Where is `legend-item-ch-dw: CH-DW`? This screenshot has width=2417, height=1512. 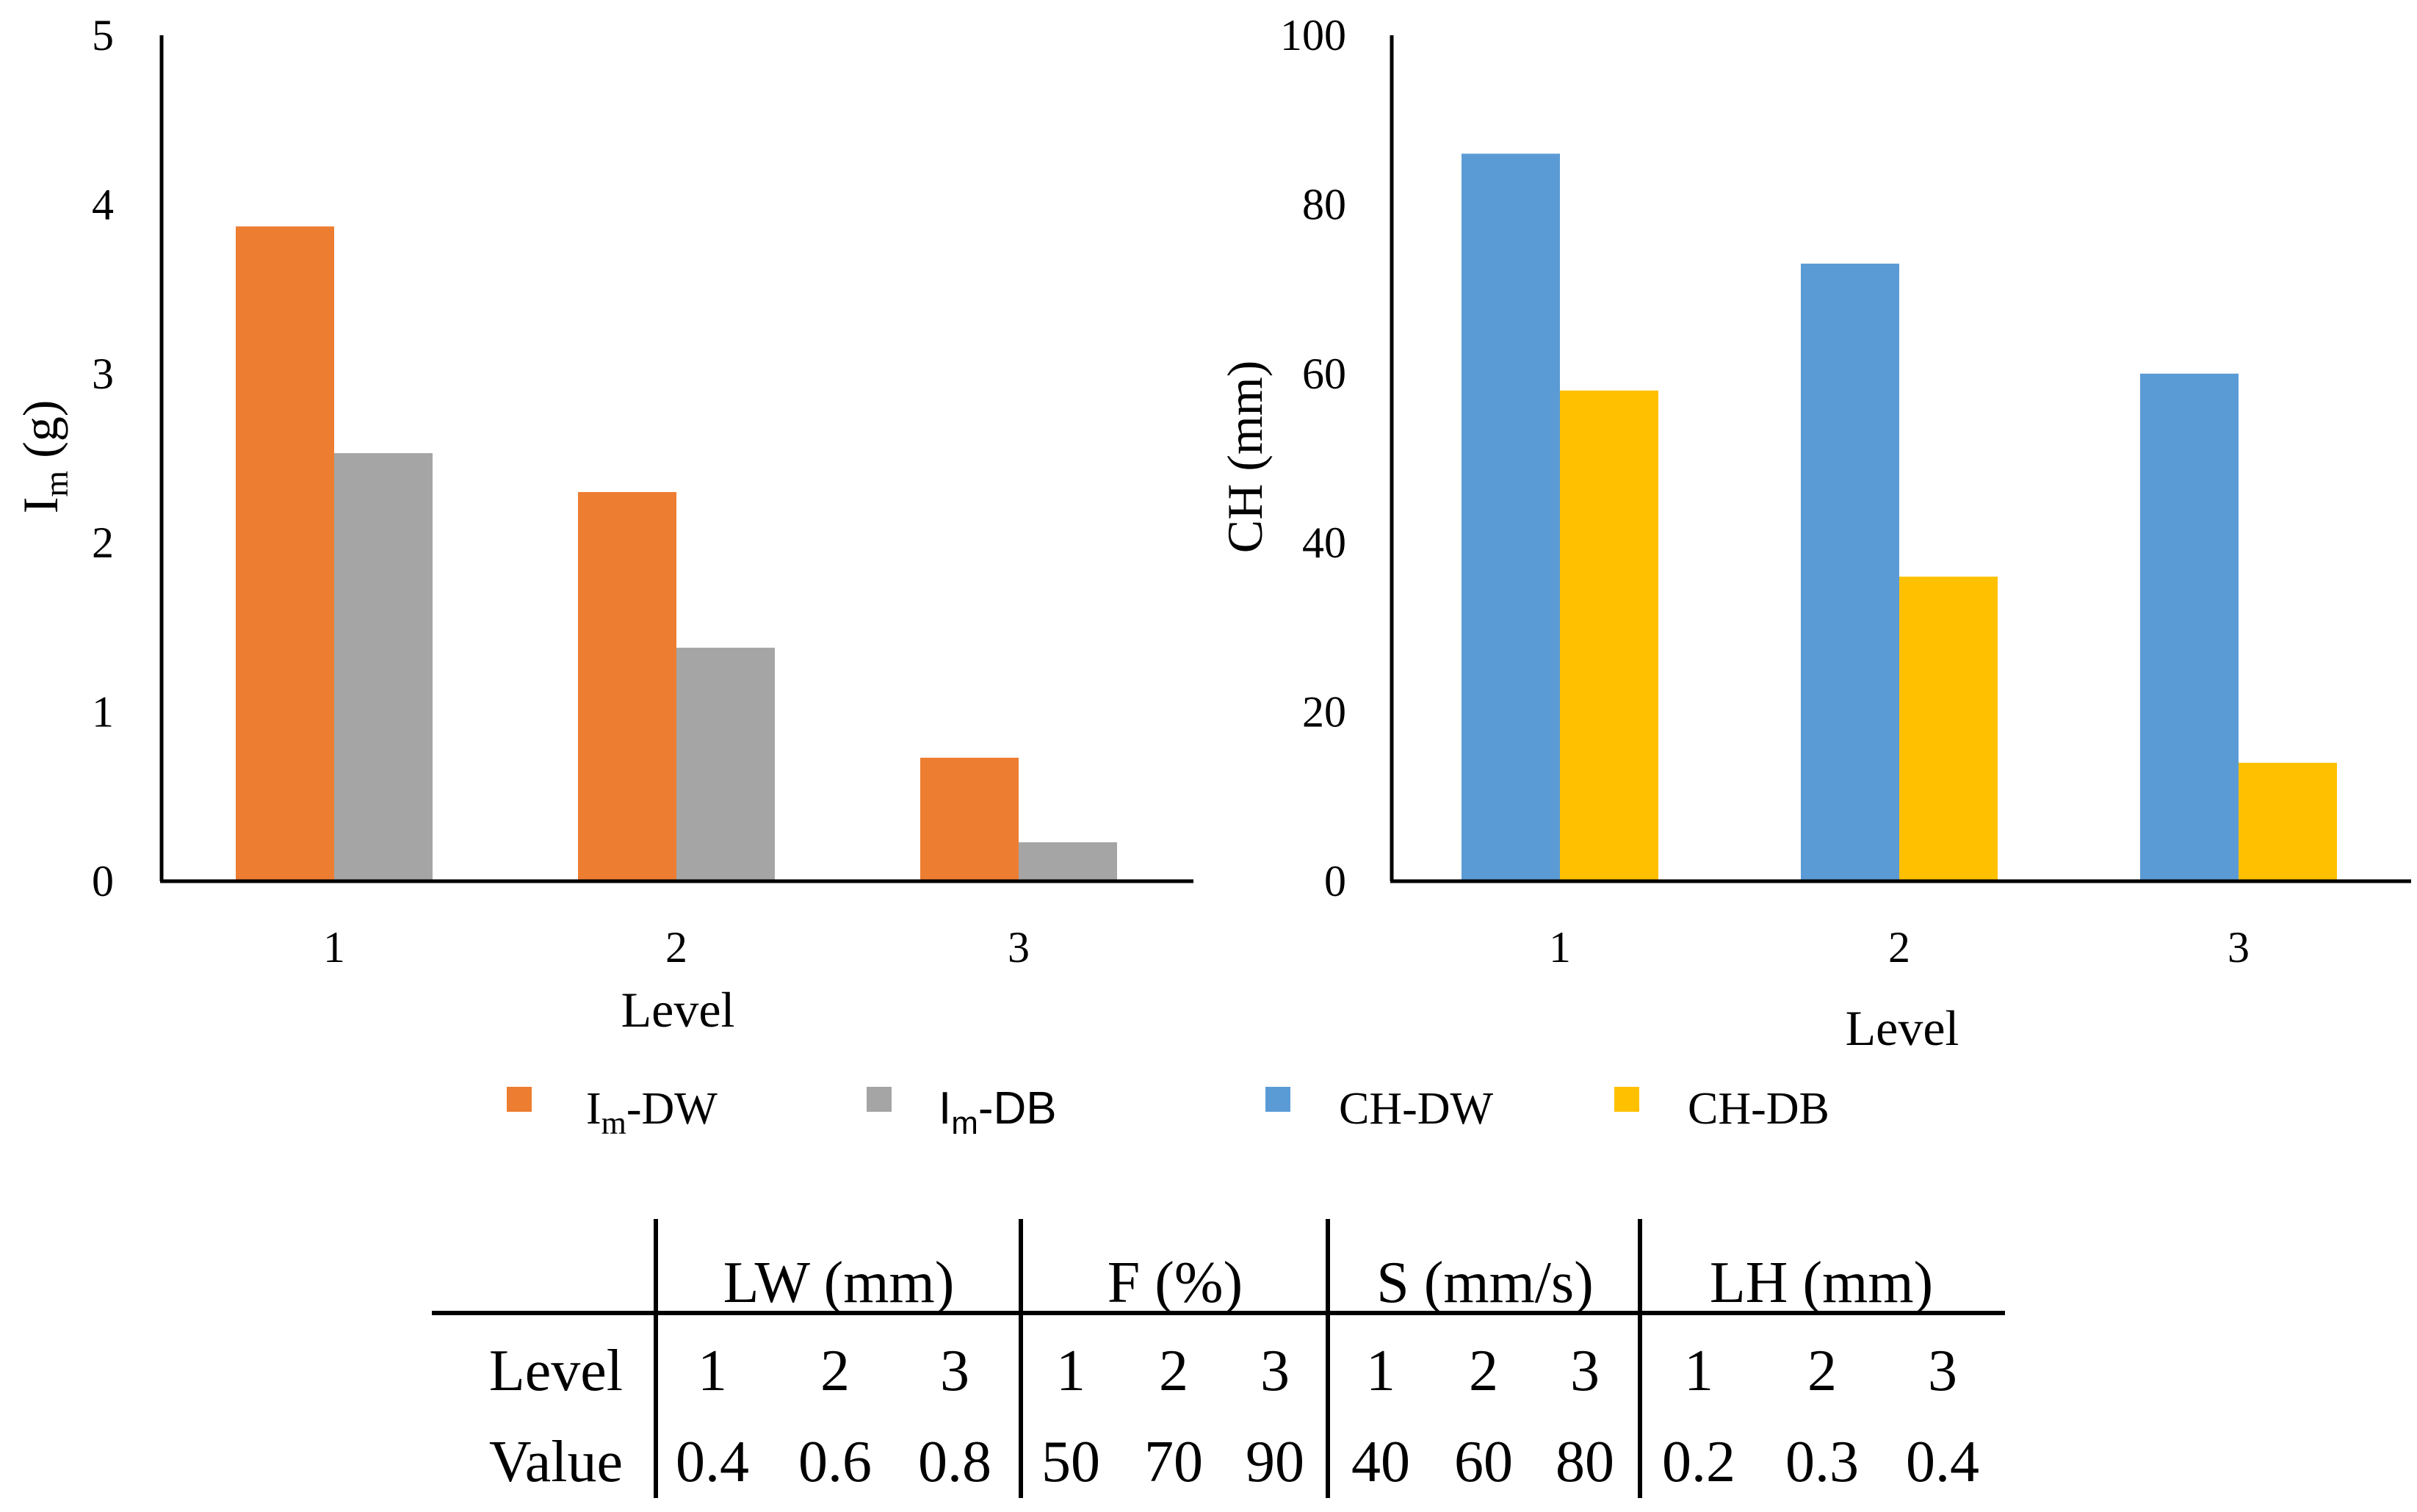 legend-item-ch-dw: CH-DW is located at coordinates (1379, 1109).